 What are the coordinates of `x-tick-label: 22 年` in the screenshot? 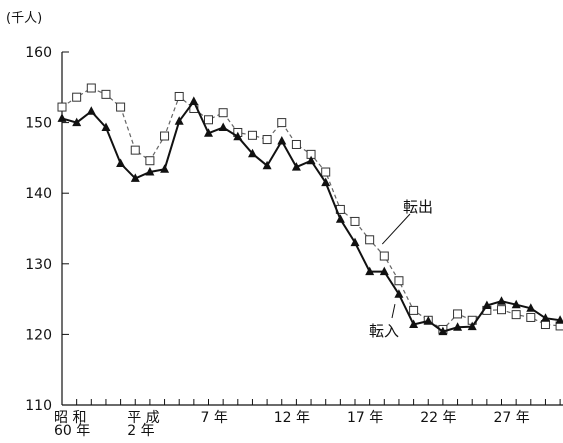 It's located at (438, 418).